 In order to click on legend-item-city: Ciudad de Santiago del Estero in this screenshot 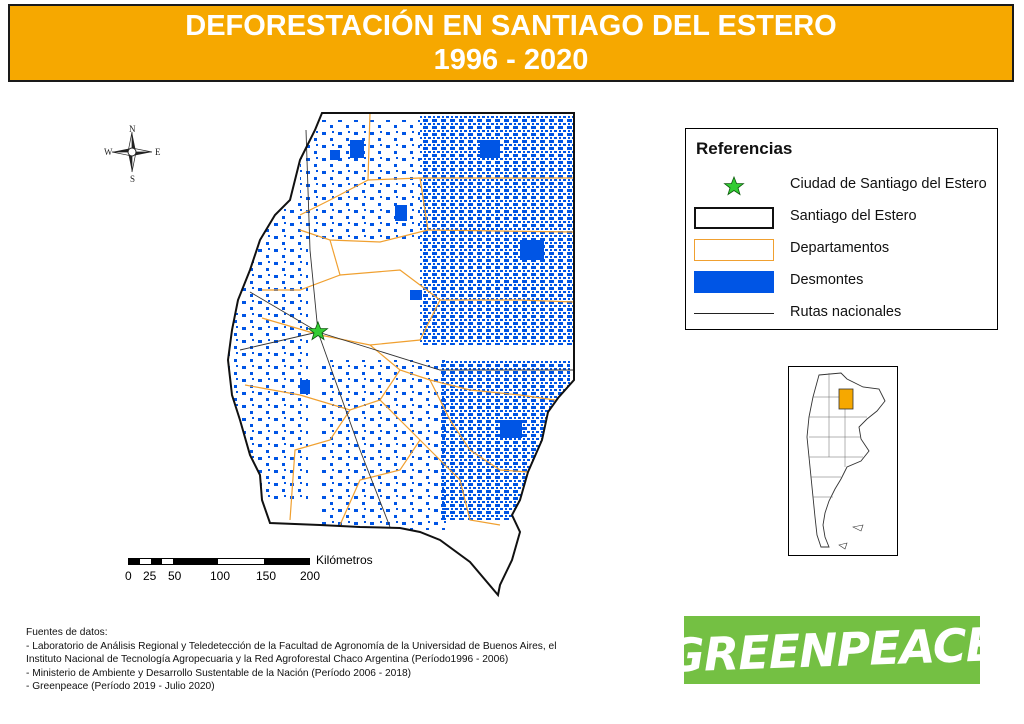, I will do `click(841, 187)`.